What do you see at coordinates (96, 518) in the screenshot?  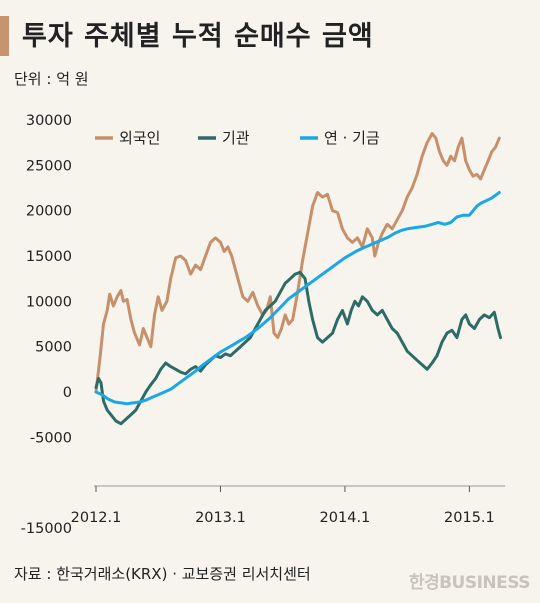 I see `x-tick-label: 2012.1` at bounding box center [96, 518].